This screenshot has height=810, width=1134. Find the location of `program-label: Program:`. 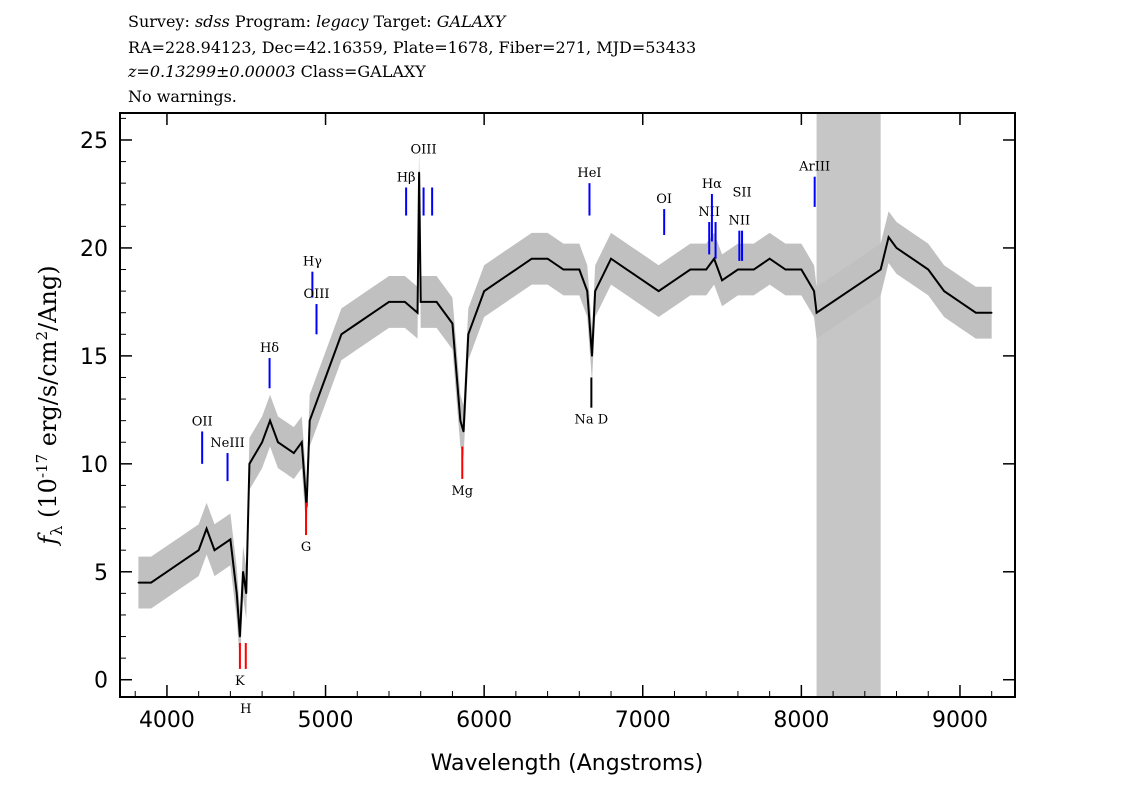

program-label: Program: is located at coordinates (272, 21).